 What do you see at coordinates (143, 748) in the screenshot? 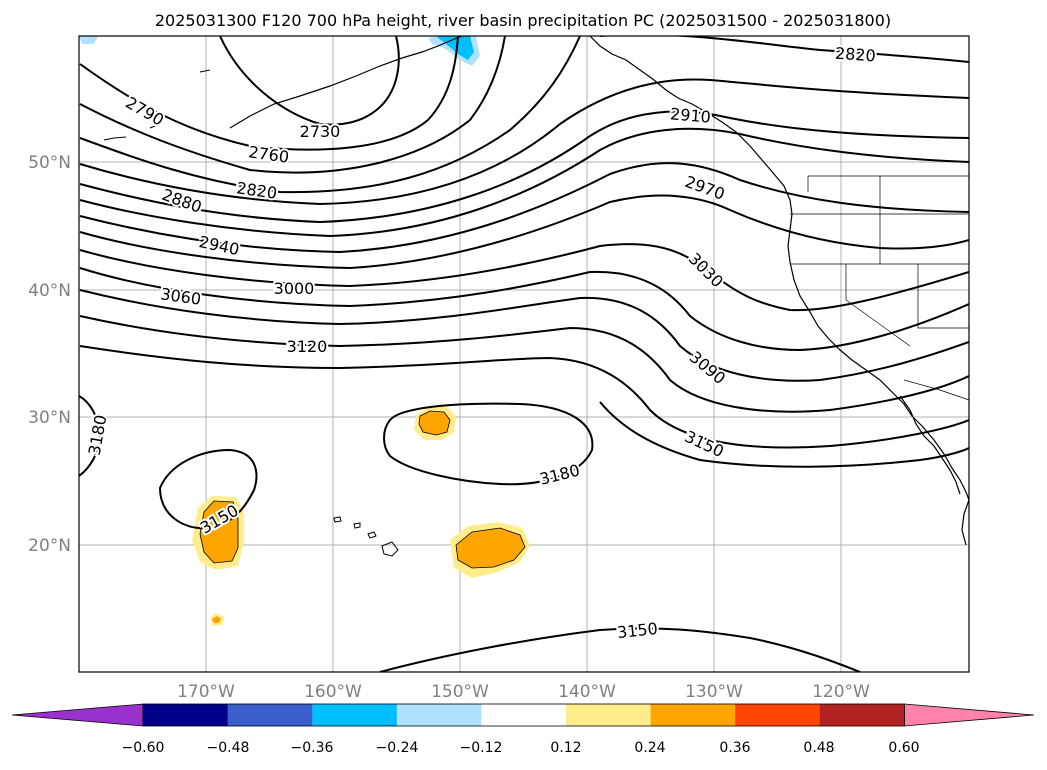
I see `colorbar-tick-label: −0.60` at bounding box center [143, 748].